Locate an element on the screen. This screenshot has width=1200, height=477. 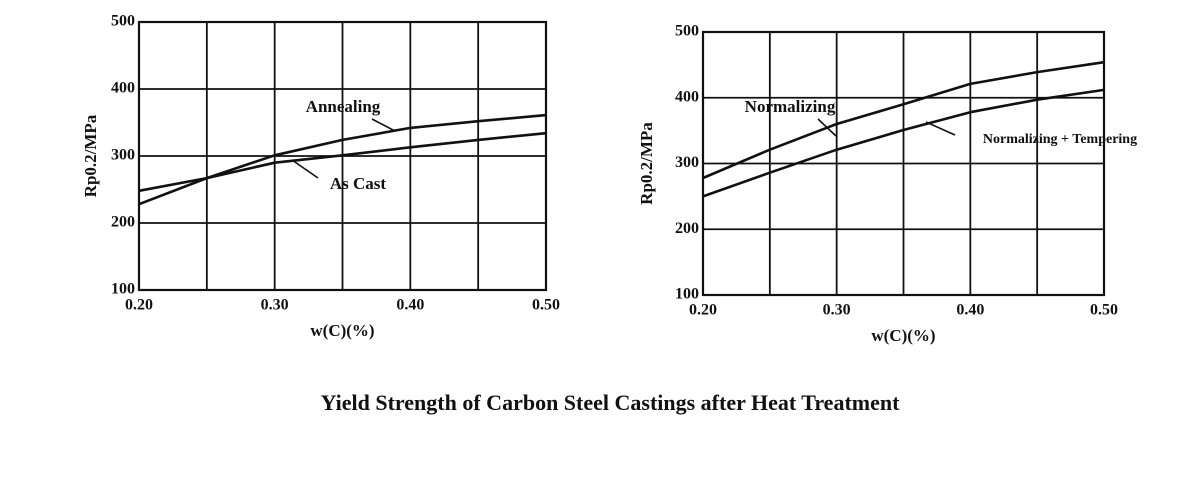
series-label: Normalizing + Tempering is located at coordinates (1060, 139).